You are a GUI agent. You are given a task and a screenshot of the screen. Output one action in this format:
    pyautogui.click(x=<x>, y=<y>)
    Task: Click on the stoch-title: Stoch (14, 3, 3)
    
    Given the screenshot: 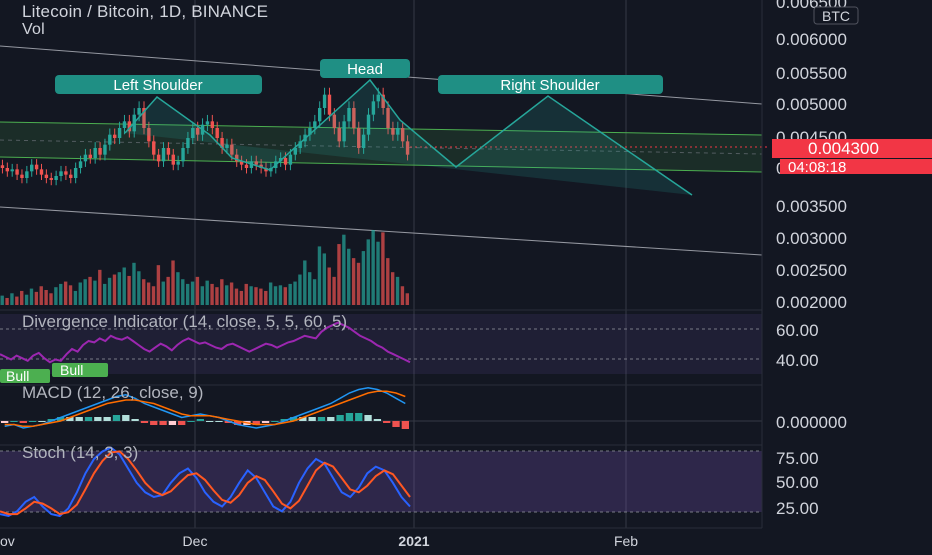 What is the action you would take?
    pyautogui.click(x=80, y=452)
    